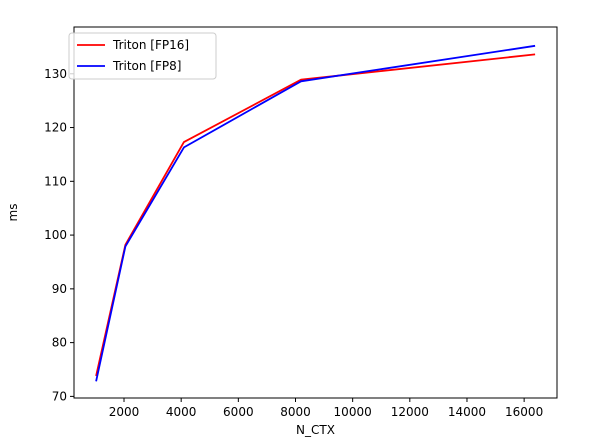 The width and height of the screenshot is (590, 444). Describe the element at coordinates (124, 412) in the screenshot. I see `x-tick-label: 2000` at that location.